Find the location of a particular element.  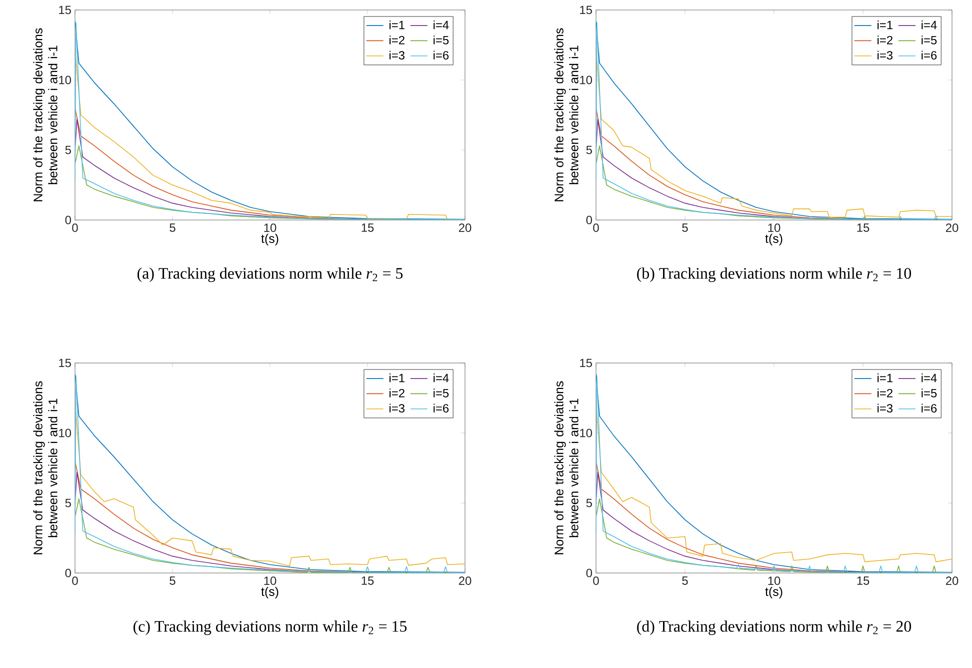

text: (a) Tracking deviations norm while r$_{2}$ = 5 is located at coordinates (270, 275).